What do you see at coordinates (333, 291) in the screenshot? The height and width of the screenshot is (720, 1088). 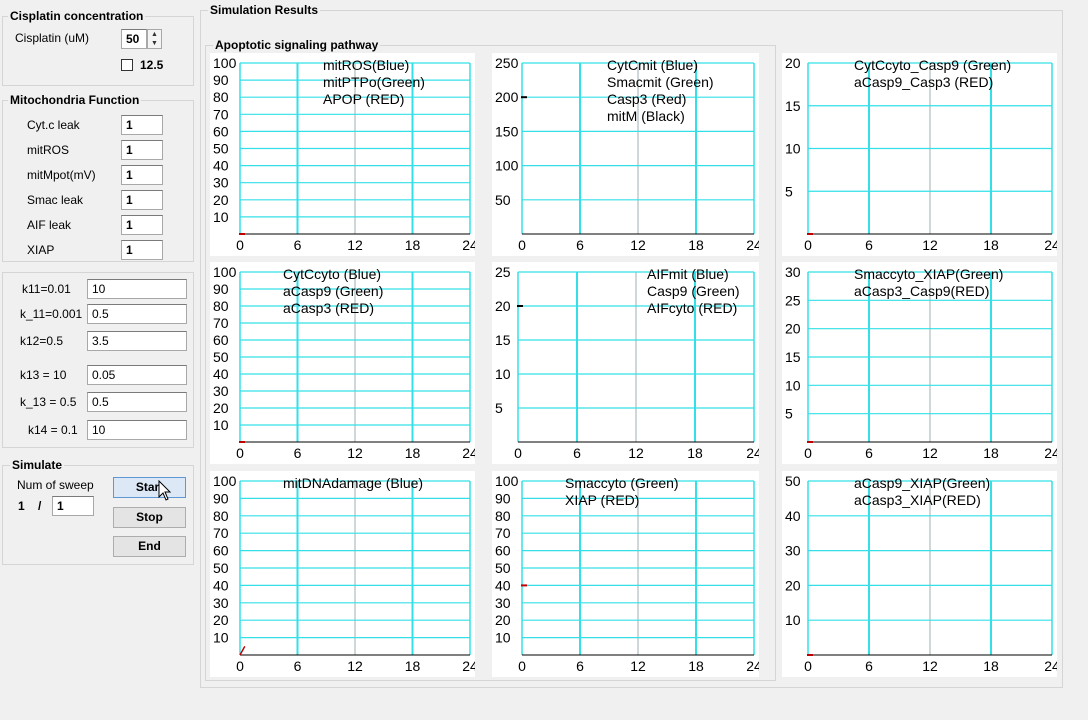 I see `legend-entry: aCasp9 (Green)` at bounding box center [333, 291].